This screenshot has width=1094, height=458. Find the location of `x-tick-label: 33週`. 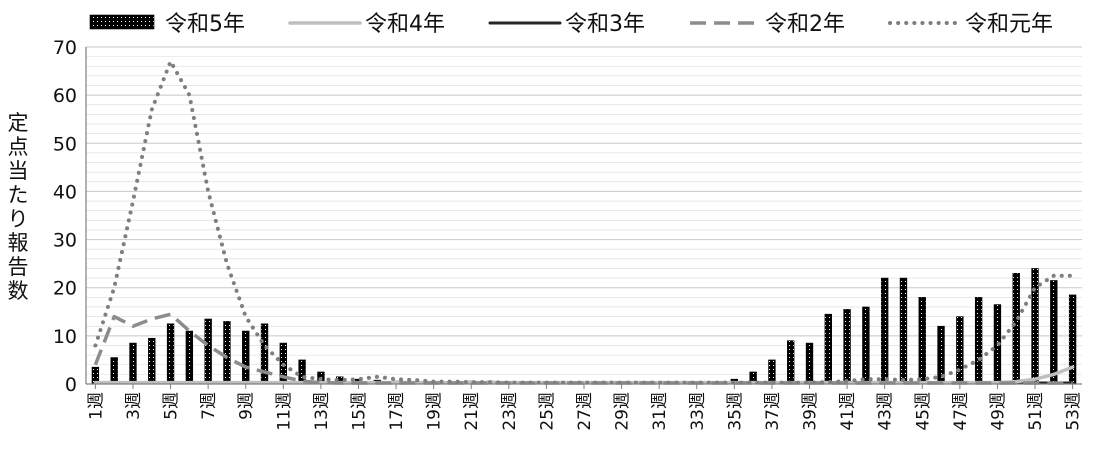

x-tick-label: 33週 is located at coordinates (698, 411).